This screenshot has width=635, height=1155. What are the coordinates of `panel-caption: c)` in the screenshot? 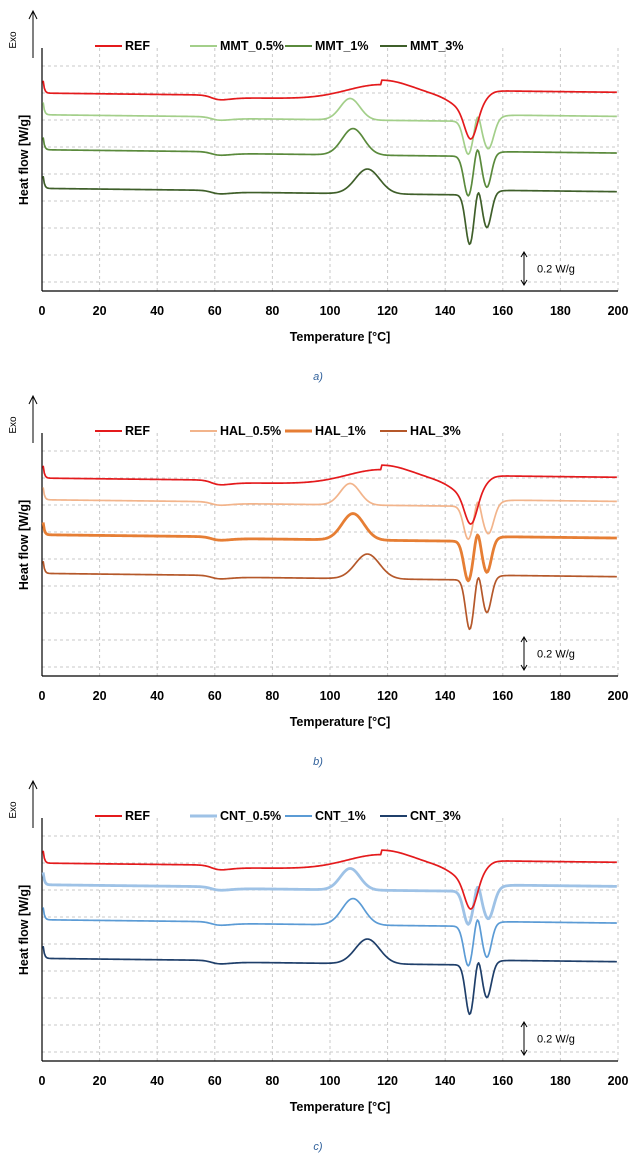 It's located at (318, 1147).